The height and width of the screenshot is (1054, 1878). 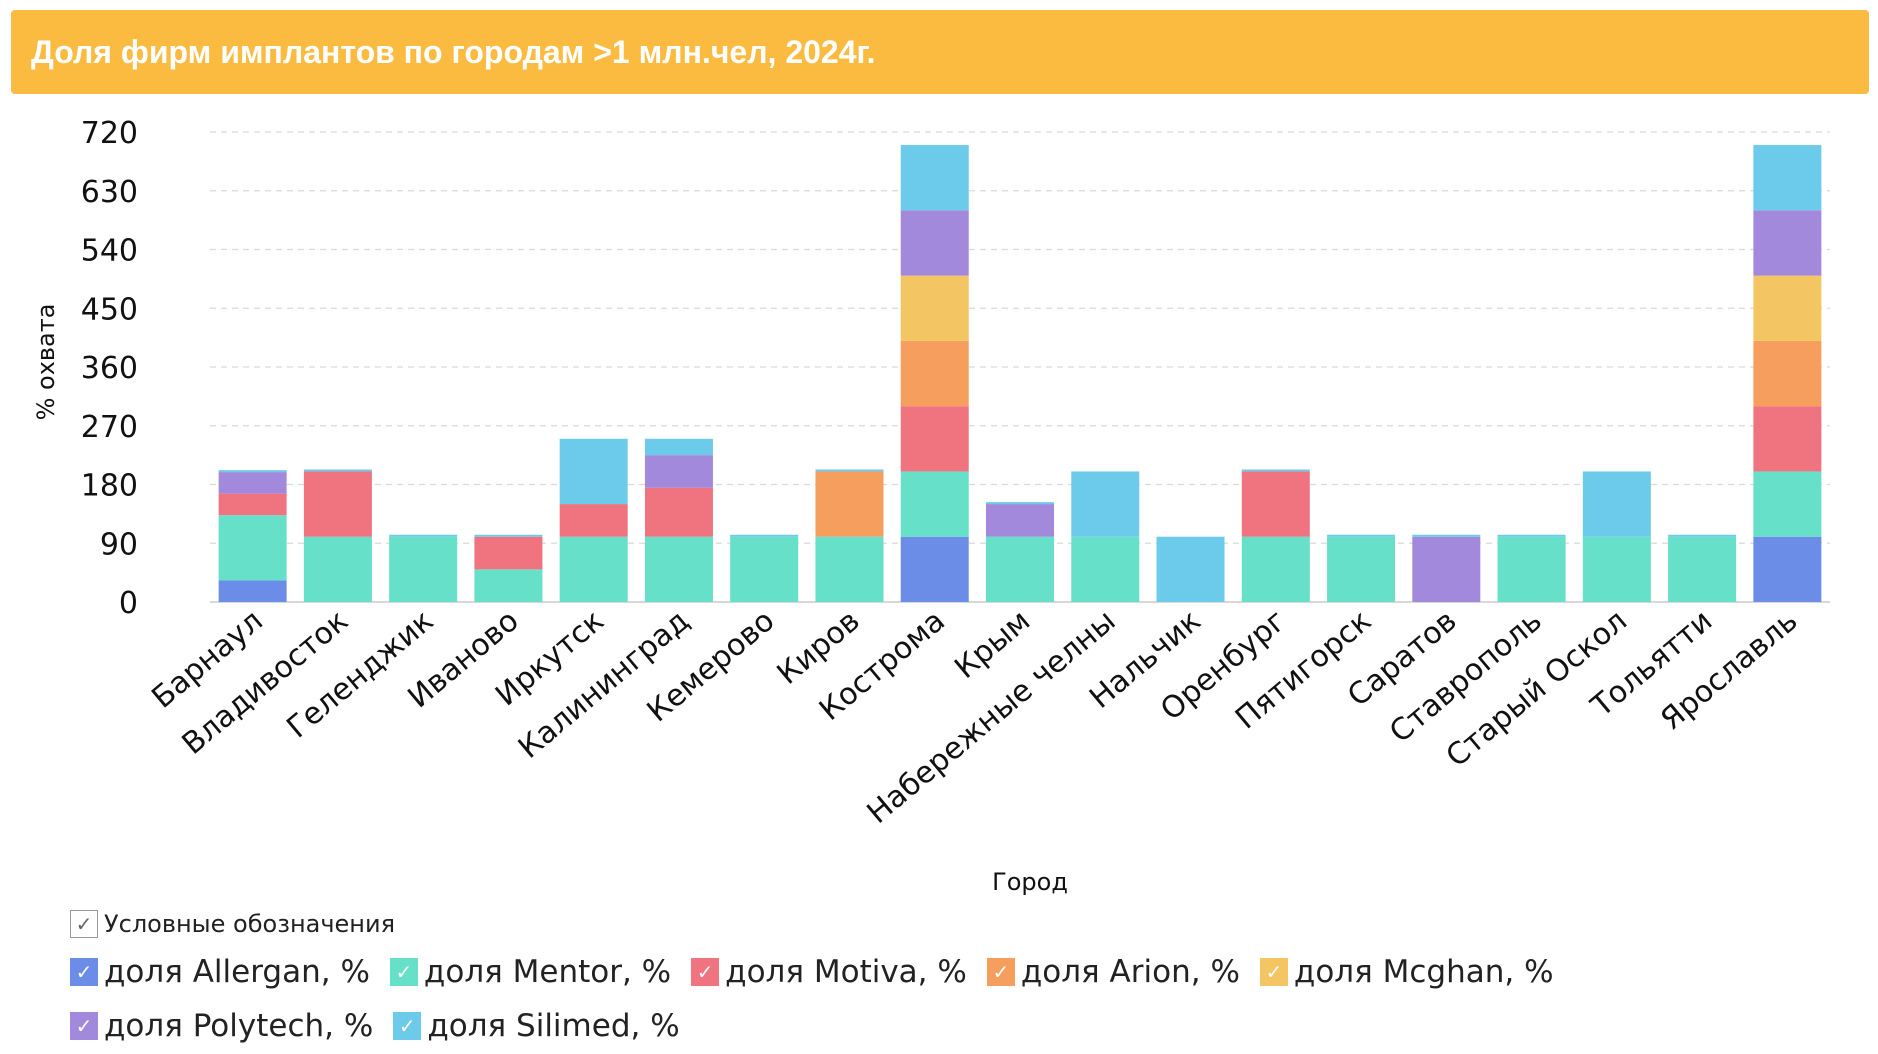 What do you see at coordinates (109, 309) in the screenshot?
I see `y-tick-label: 450` at bounding box center [109, 309].